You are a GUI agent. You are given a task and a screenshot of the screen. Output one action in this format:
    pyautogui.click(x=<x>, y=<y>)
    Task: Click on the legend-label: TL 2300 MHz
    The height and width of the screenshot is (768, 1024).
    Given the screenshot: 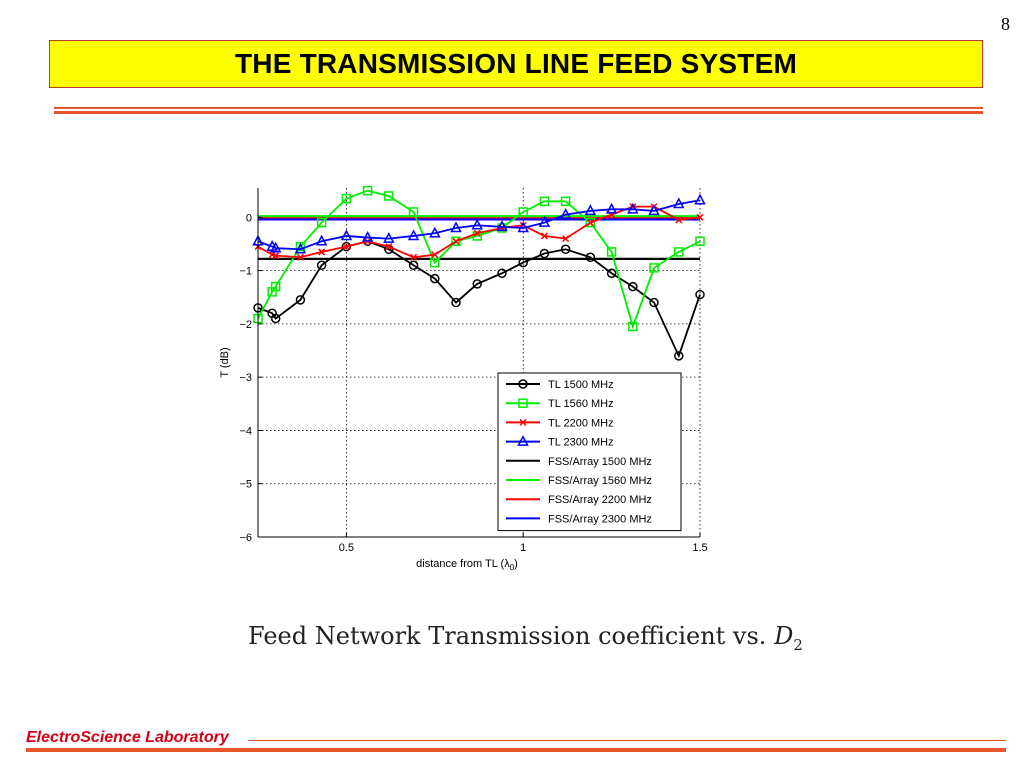 What is the action you would take?
    pyautogui.click(x=581, y=443)
    